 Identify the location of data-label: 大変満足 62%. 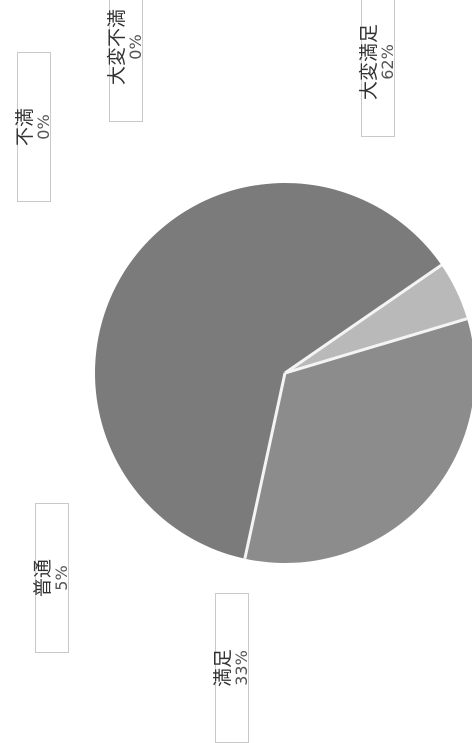
(377, 68).